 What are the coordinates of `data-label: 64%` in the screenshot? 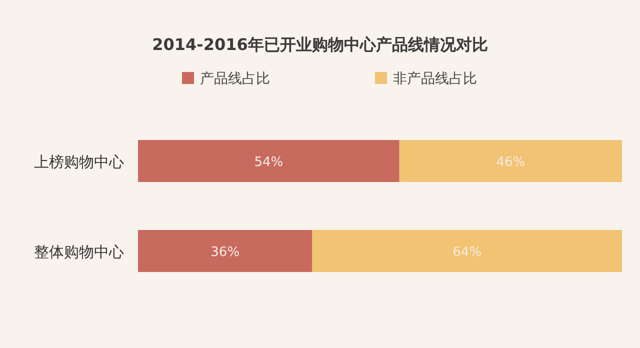 It's located at (467, 252).